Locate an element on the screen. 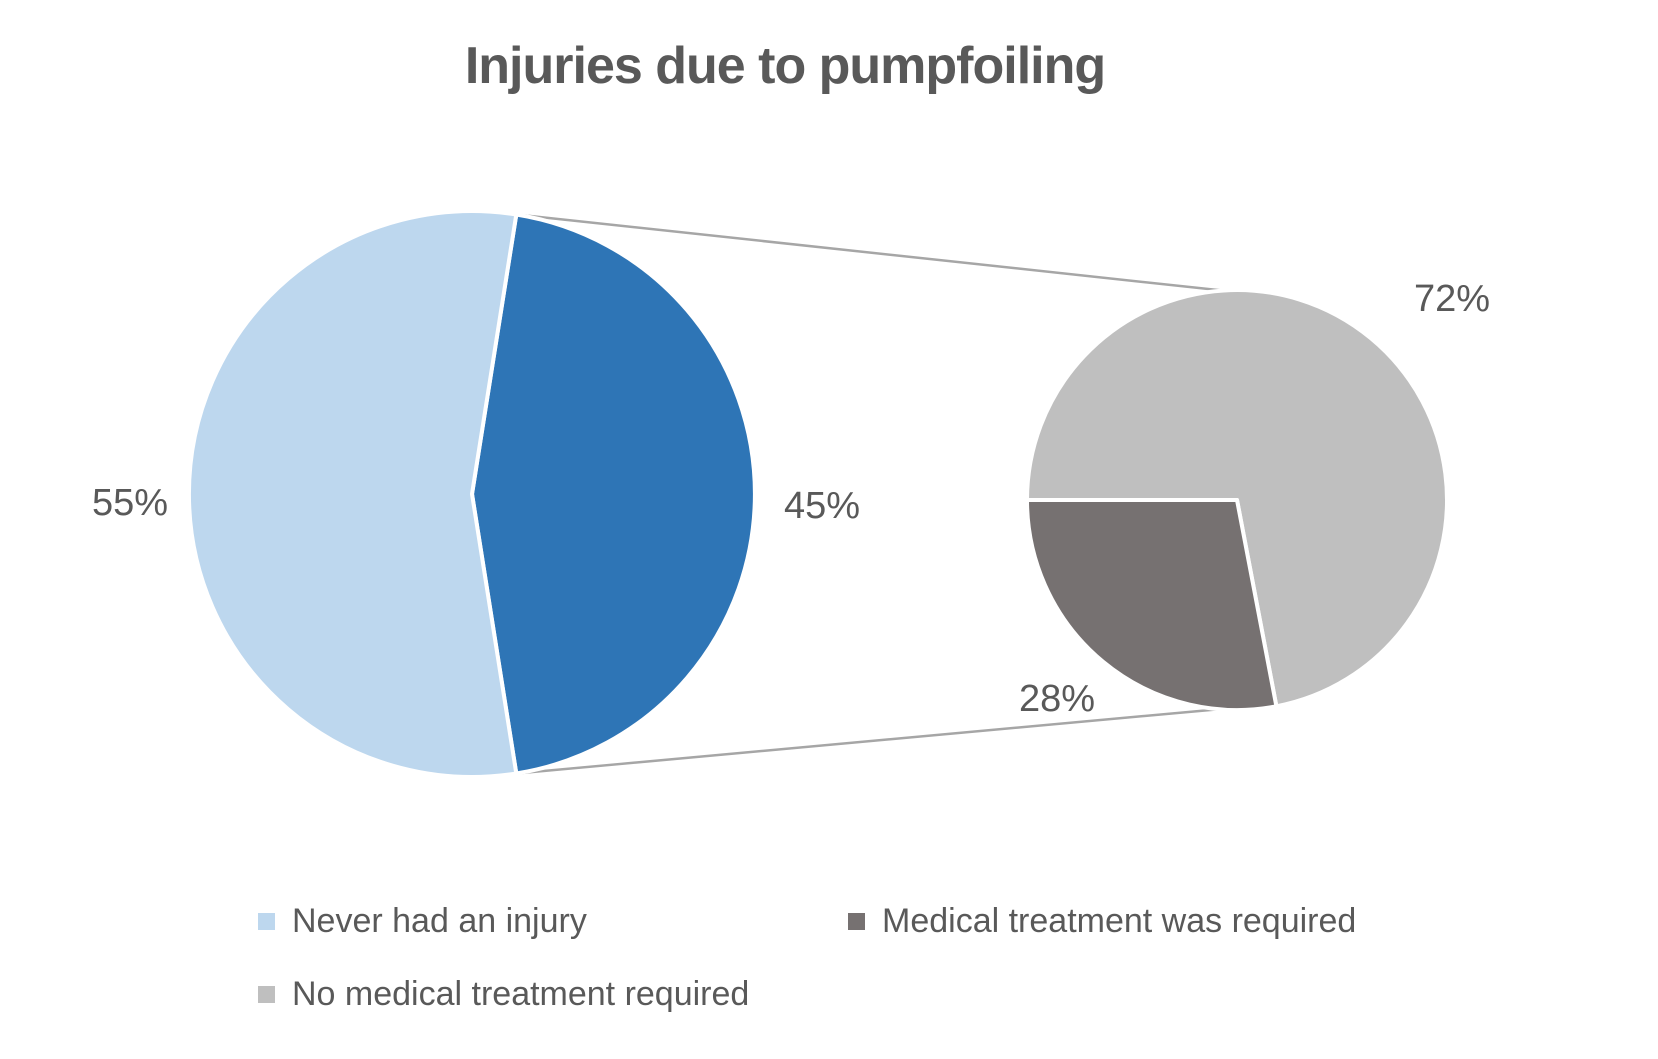 The height and width of the screenshot is (1059, 1658). main-pie-slice-never-had-injury is located at coordinates (352, 494).